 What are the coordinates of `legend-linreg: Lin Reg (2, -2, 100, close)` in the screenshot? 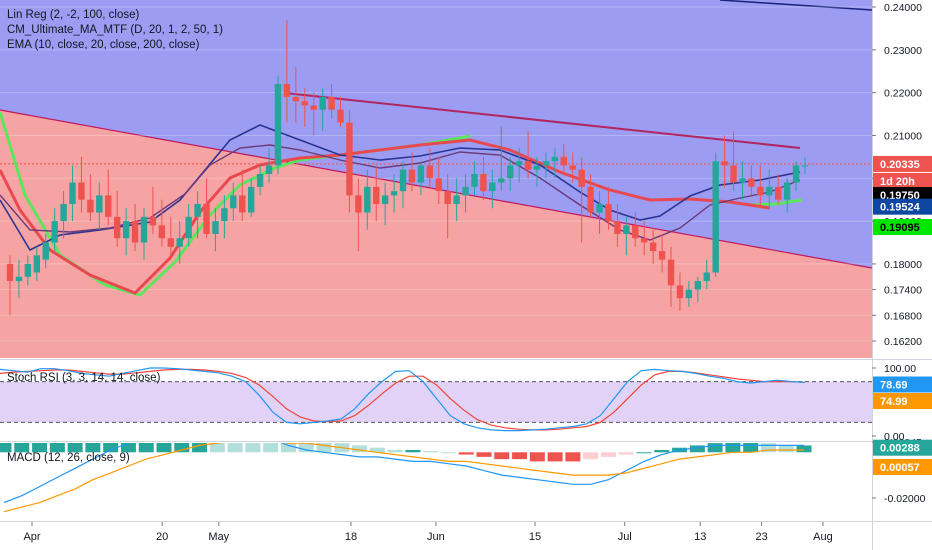 It's located at (73, 15).